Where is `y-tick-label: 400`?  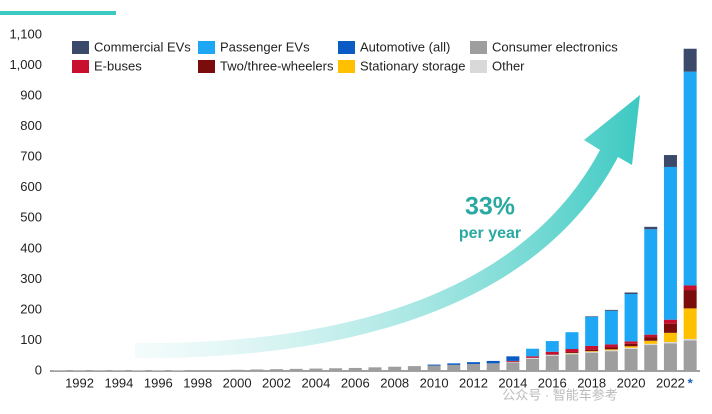
y-tick-label: 400 is located at coordinates (31, 247).